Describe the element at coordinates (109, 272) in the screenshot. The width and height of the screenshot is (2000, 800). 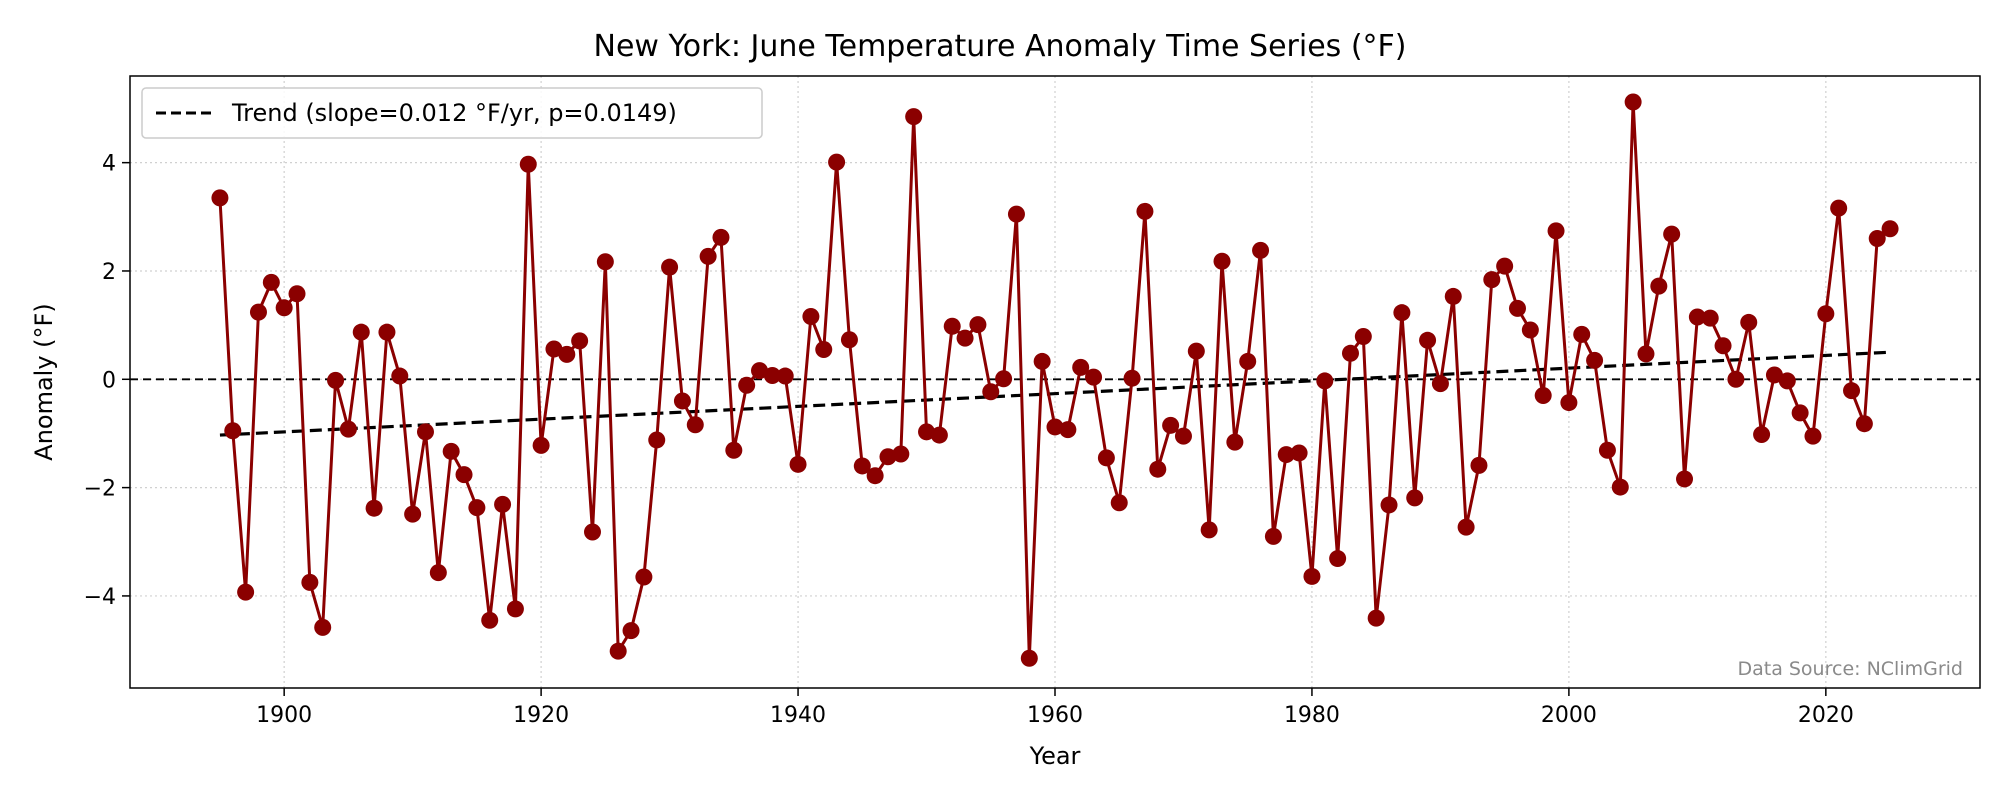
I see `y-tick-label: 2` at that location.